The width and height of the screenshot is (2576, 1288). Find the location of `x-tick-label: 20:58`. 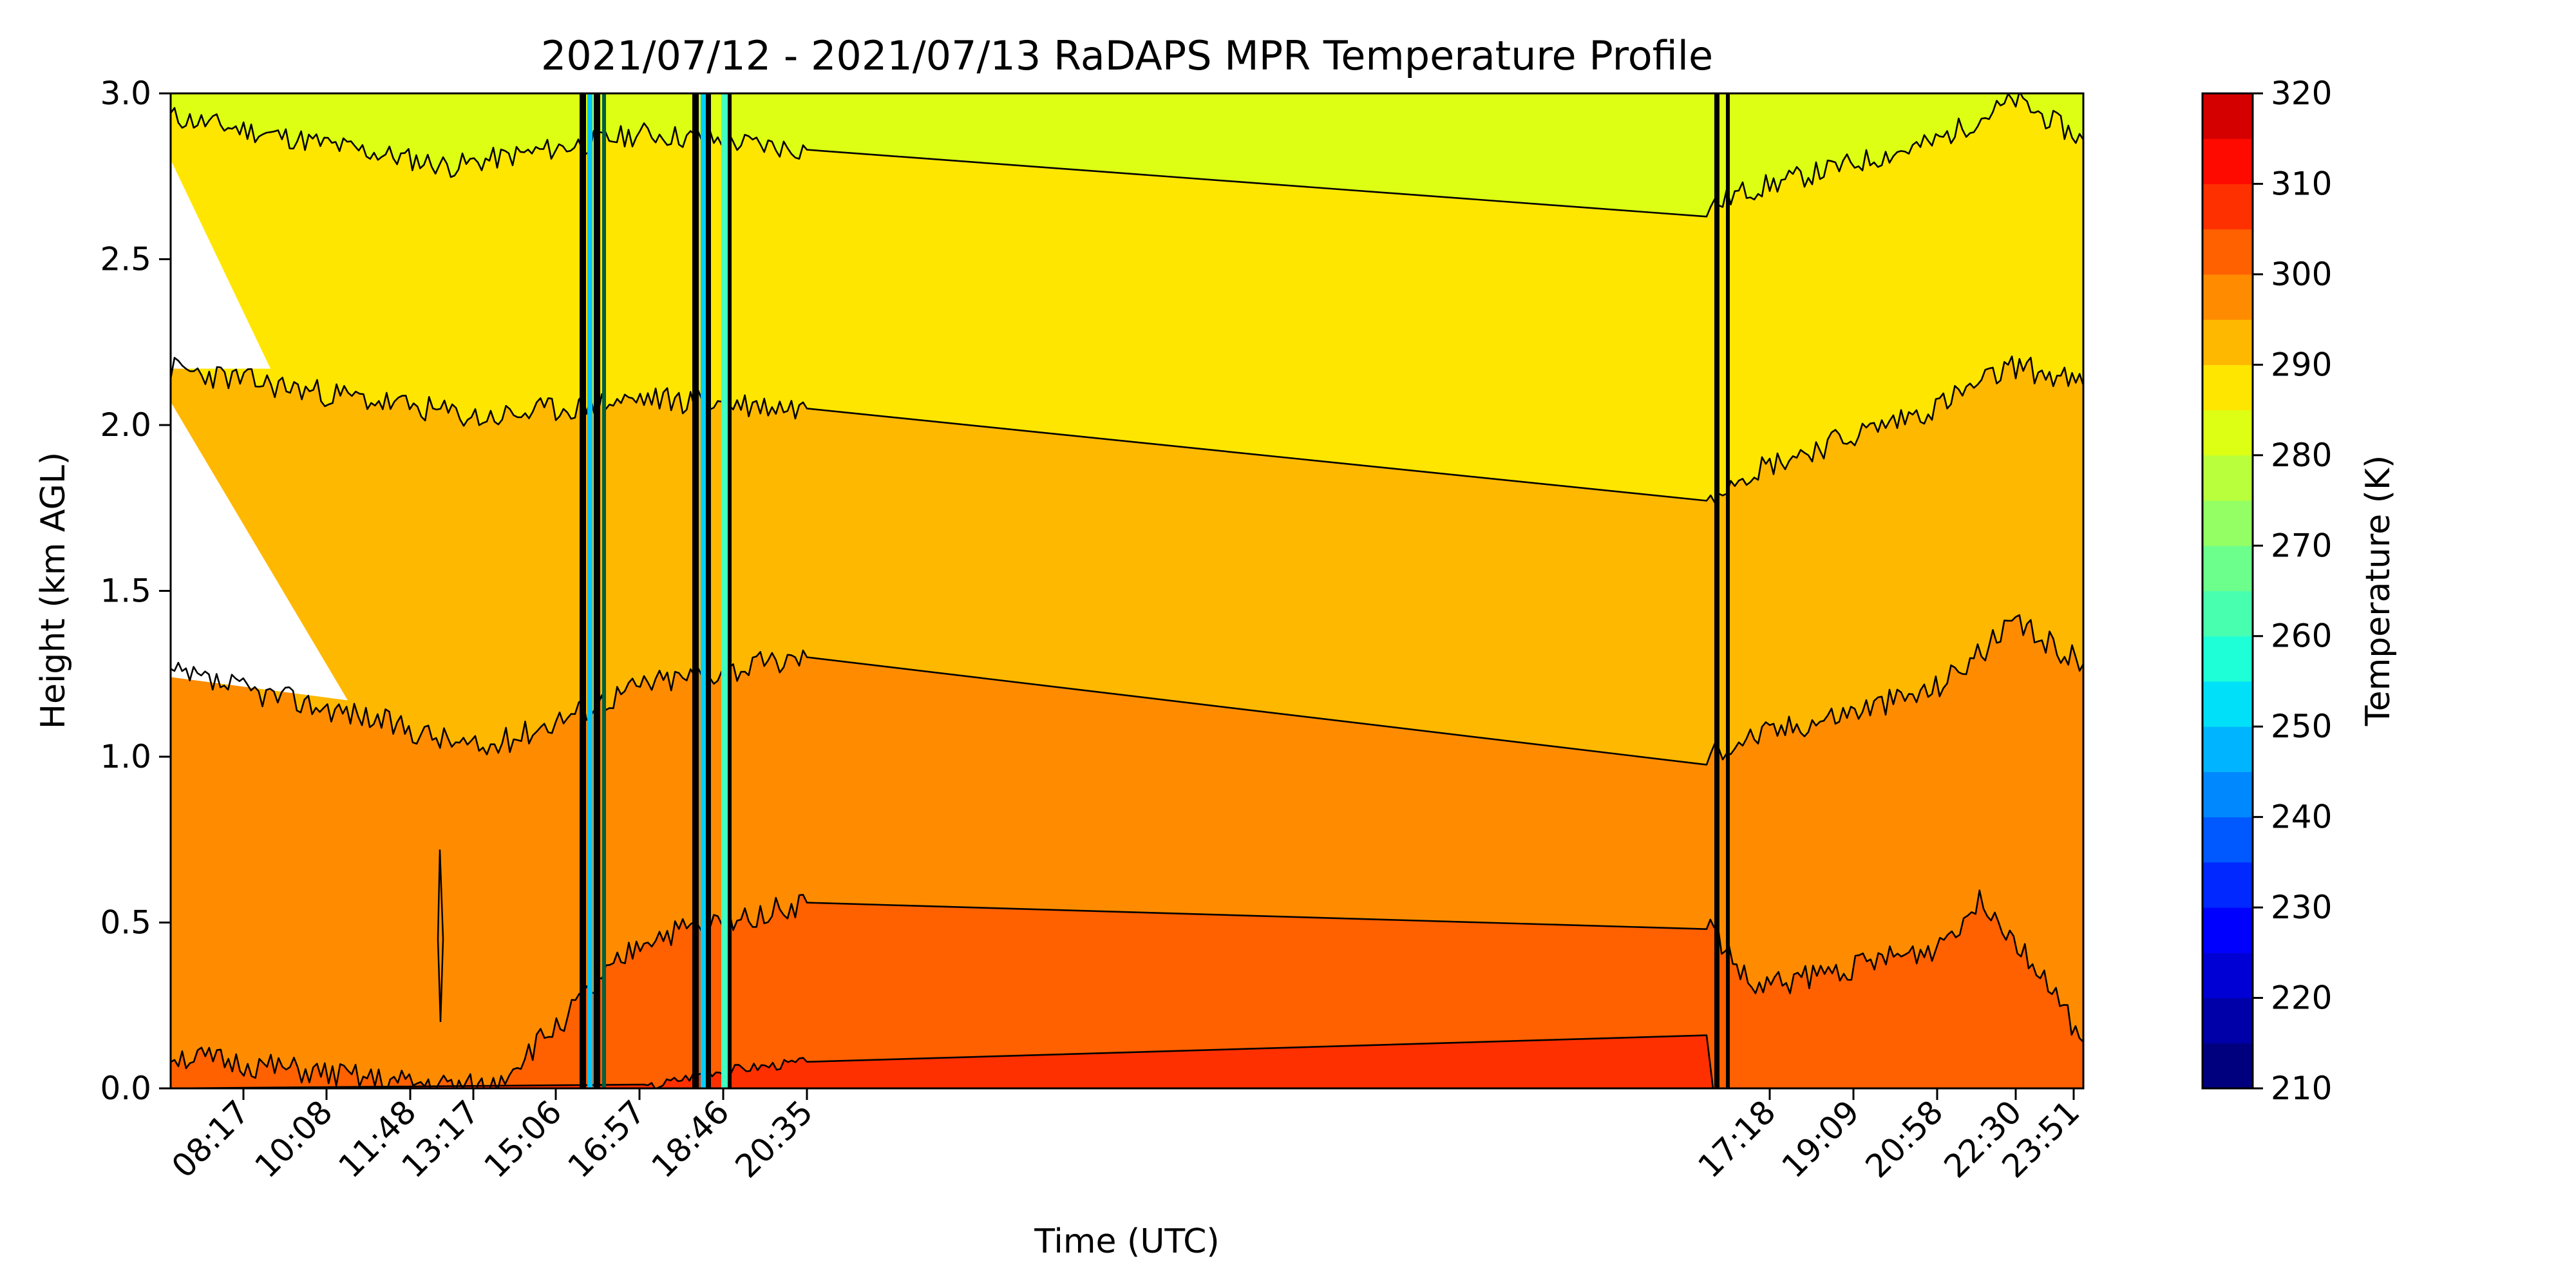

x-tick-label: 20:58 is located at coordinates (1905, 1139).